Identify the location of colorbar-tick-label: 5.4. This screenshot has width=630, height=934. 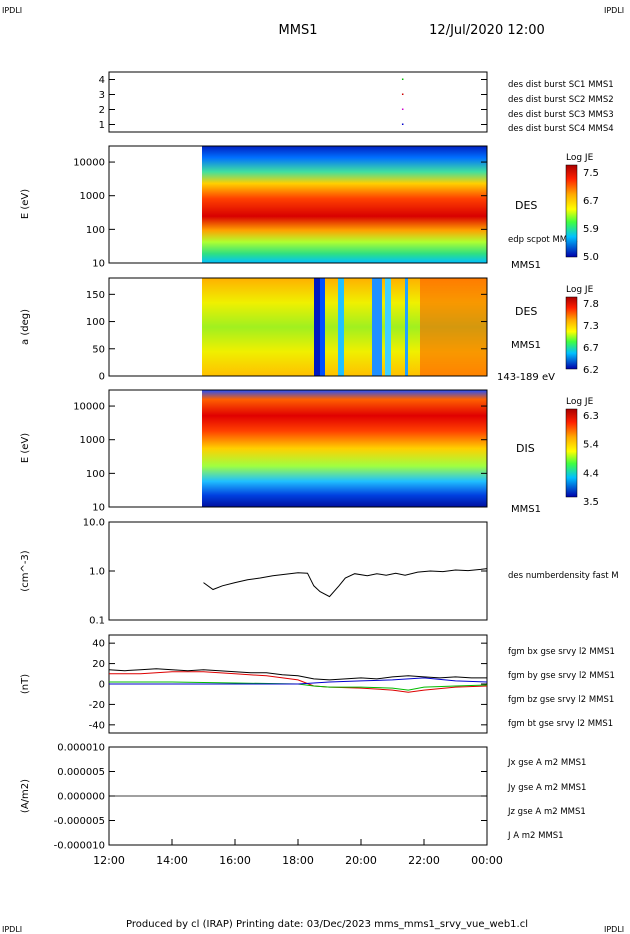
(591, 445).